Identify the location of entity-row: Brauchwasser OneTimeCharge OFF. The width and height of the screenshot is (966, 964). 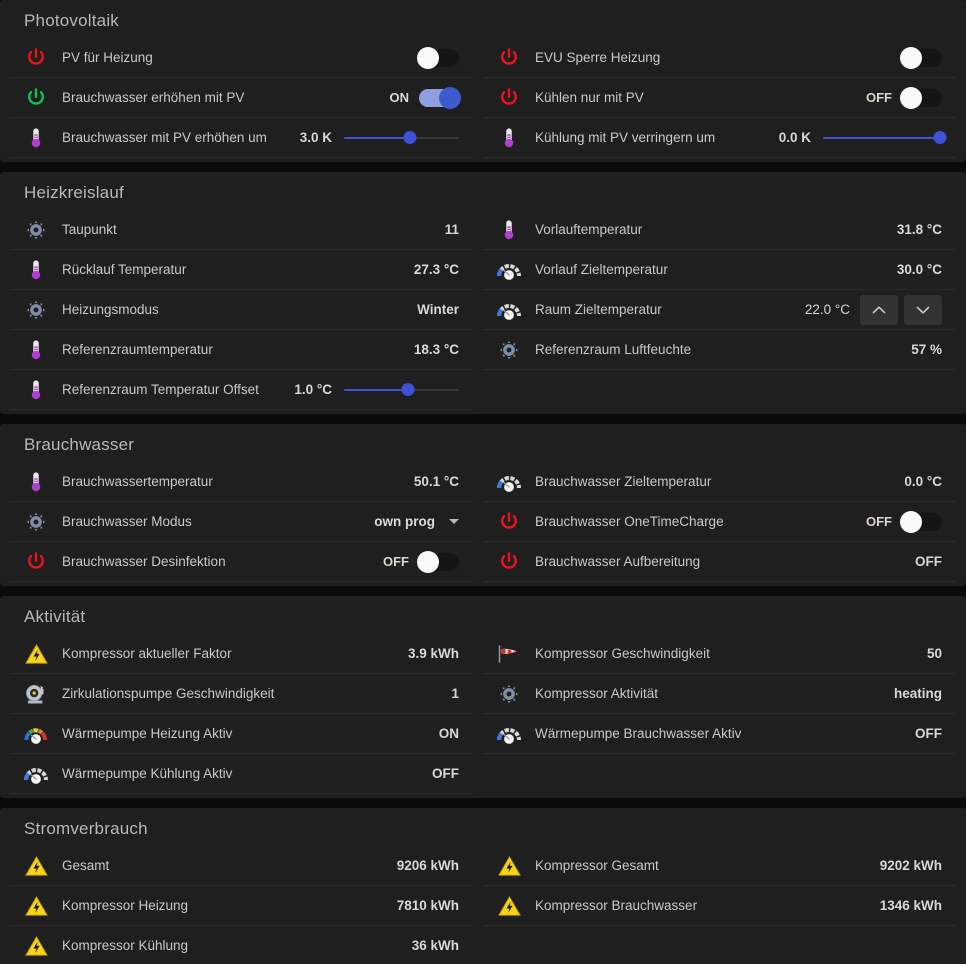
(719, 522).